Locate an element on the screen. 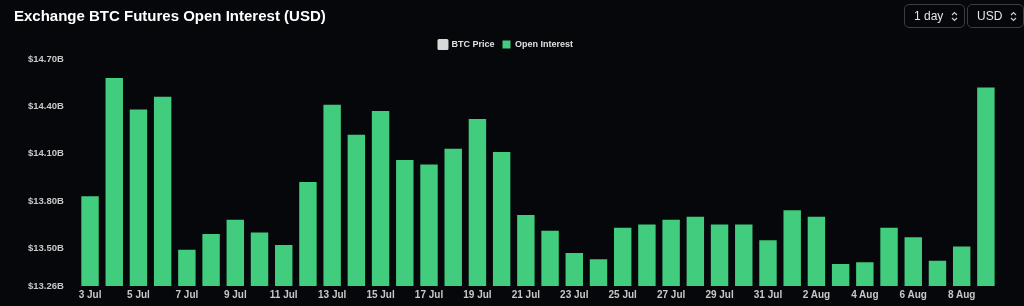  y-tick-label: $13.80B is located at coordinates (46, 200).